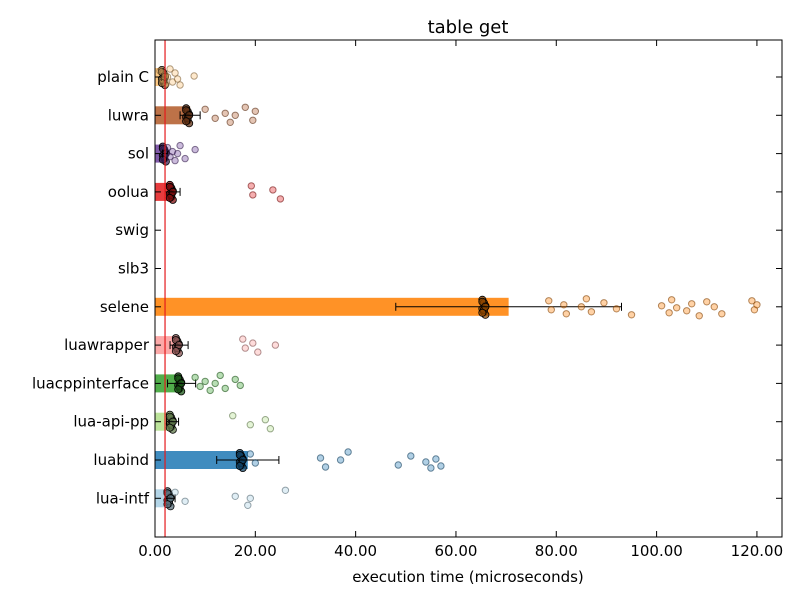 The height and width of the screenshot is (600, 800). What do you see at coordinates (132, 230) in the screenshot?
I see `y-tick-label: swig` at bounding box center [132, 230].